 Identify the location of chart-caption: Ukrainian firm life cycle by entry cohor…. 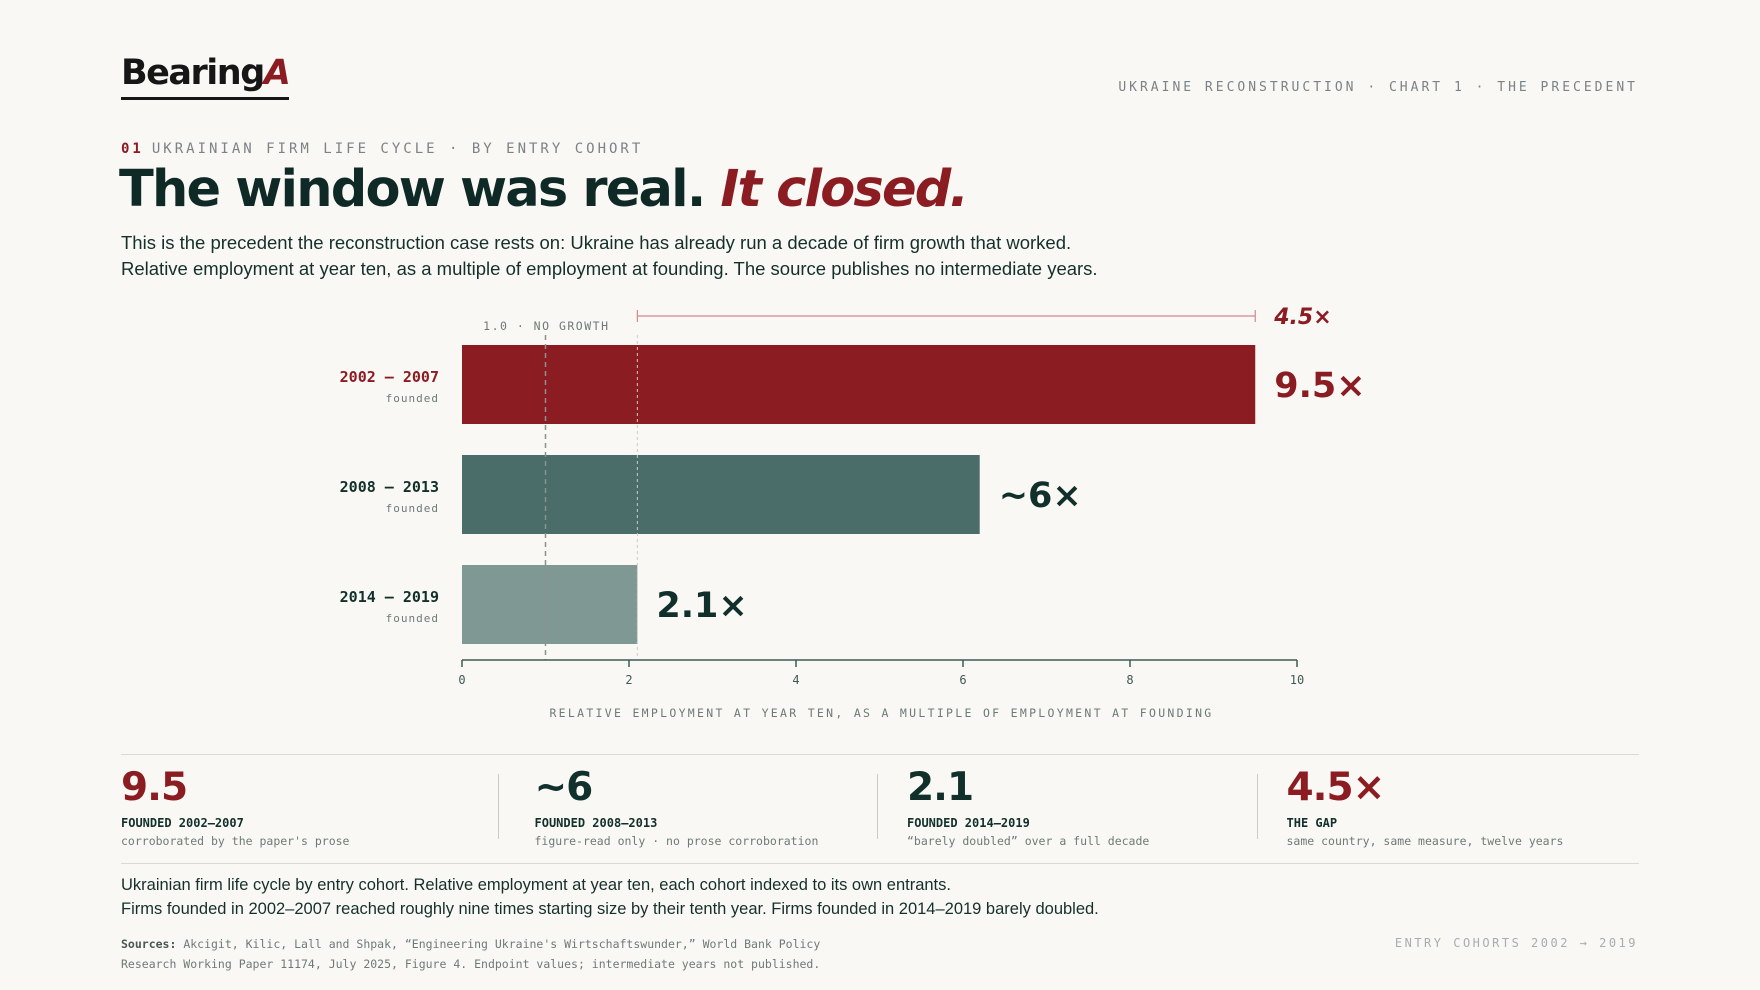
(610, 897).